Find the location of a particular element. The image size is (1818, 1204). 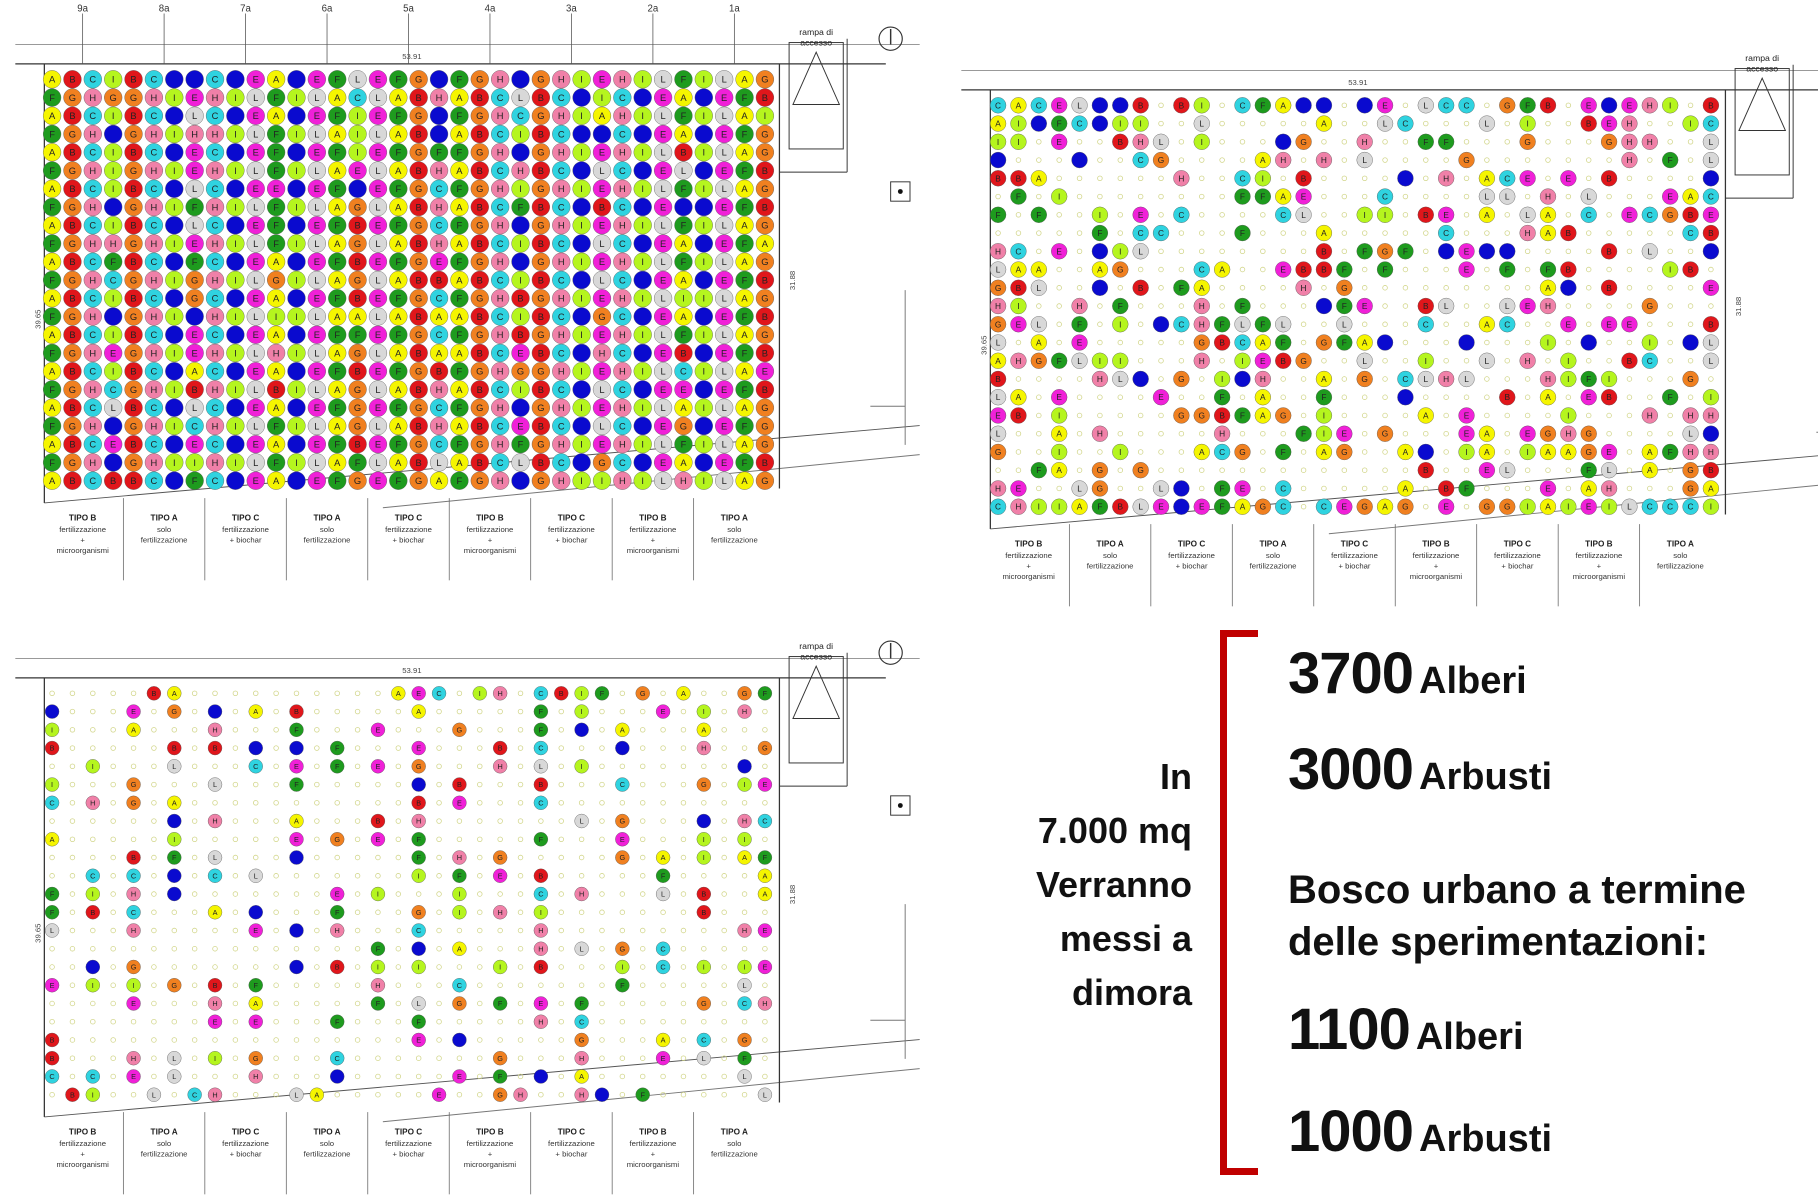

plant-species-letter: F is located at coordinates (521, 445).